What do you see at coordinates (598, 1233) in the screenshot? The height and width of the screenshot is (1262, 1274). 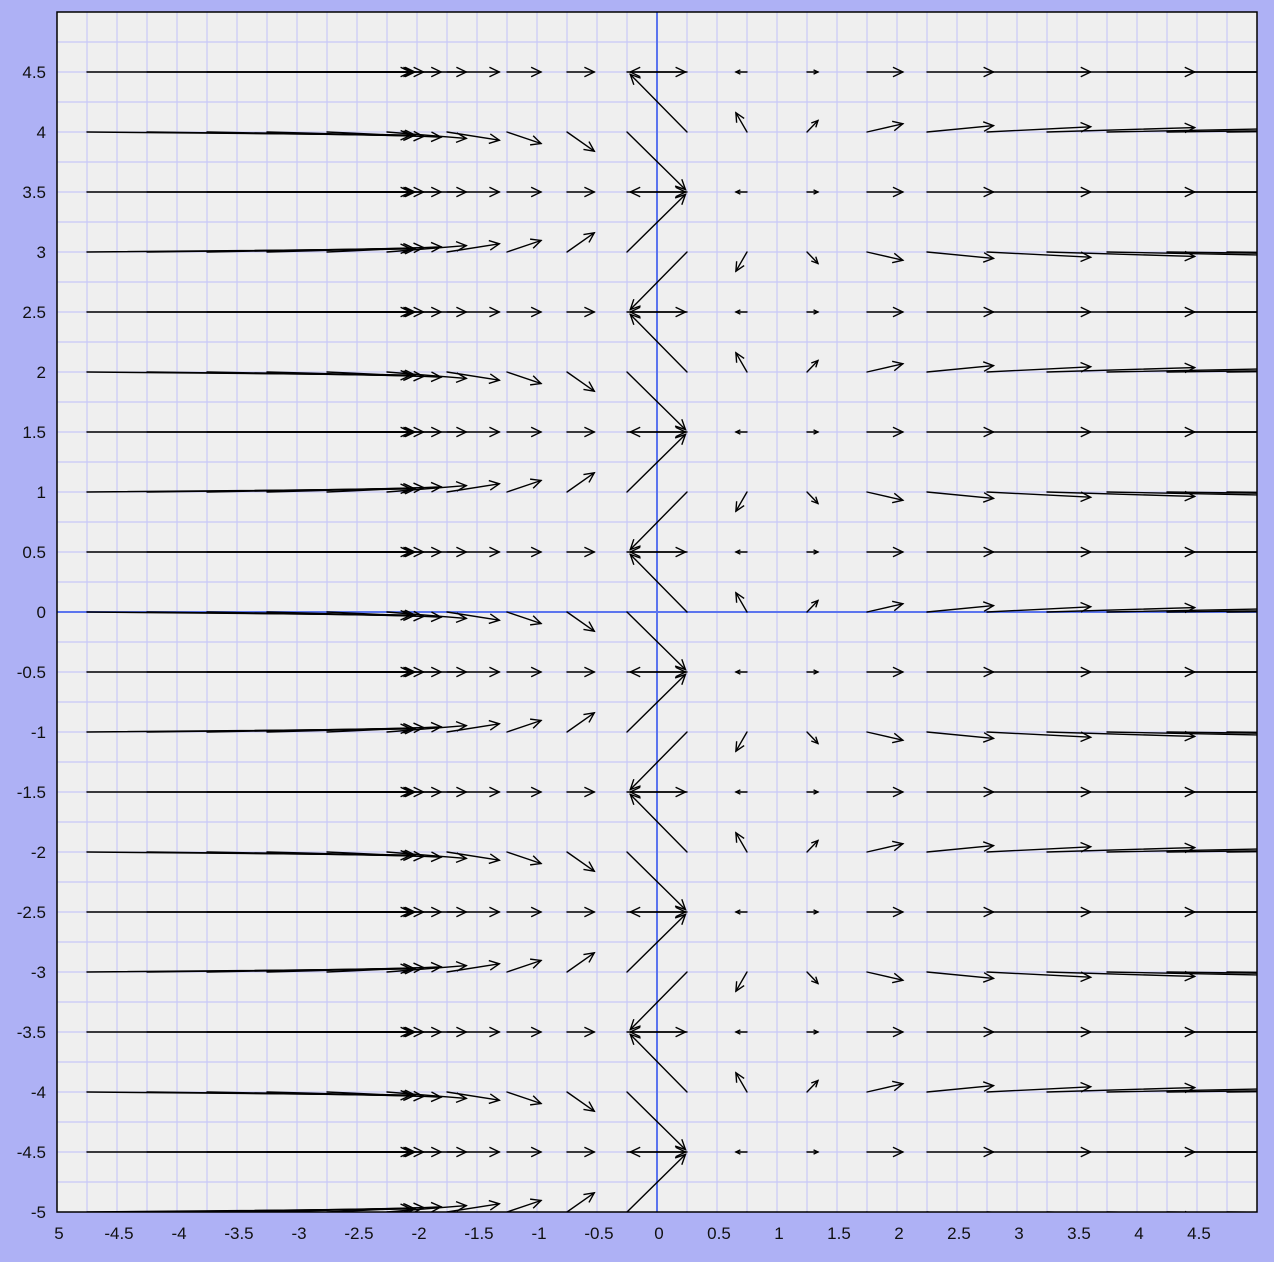 I see `x-tick-label: -0.5` at bounding box center [598, 1233].